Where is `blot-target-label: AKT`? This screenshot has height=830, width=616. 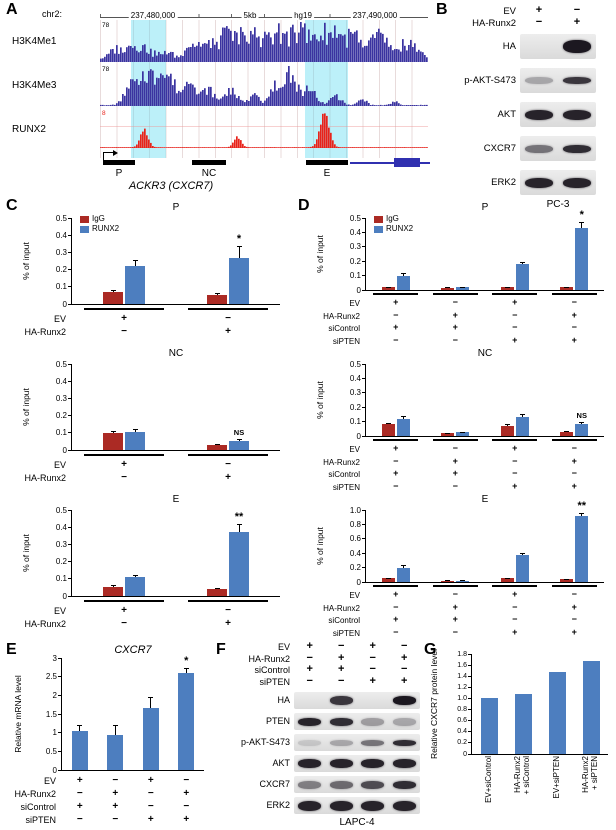
blot-target-label: AKT is located at coordinates (281, 763).